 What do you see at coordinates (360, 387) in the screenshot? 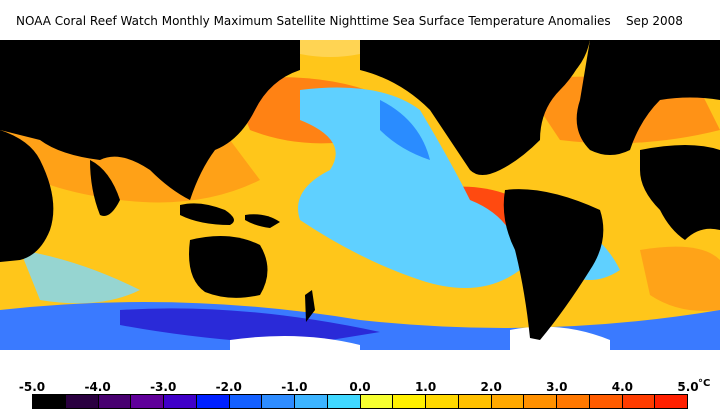
I see `legend-tick-label: 0.0` at bounding box center [360, 387].